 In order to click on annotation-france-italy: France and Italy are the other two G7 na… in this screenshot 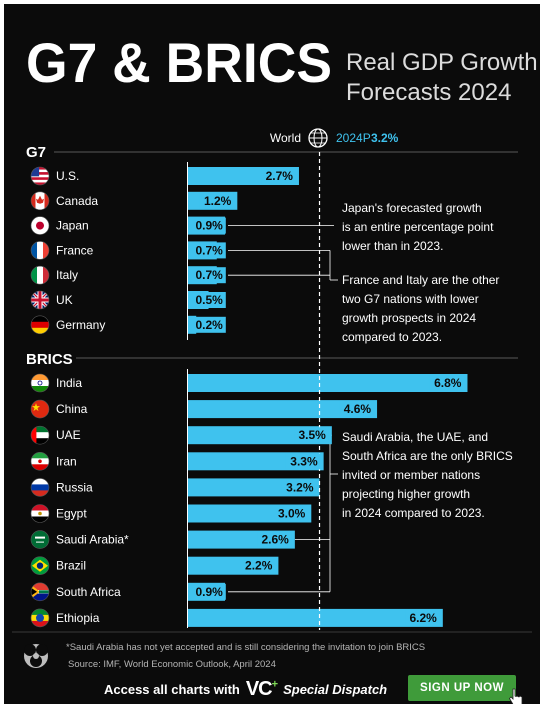, I will do `click(422, 308)`.